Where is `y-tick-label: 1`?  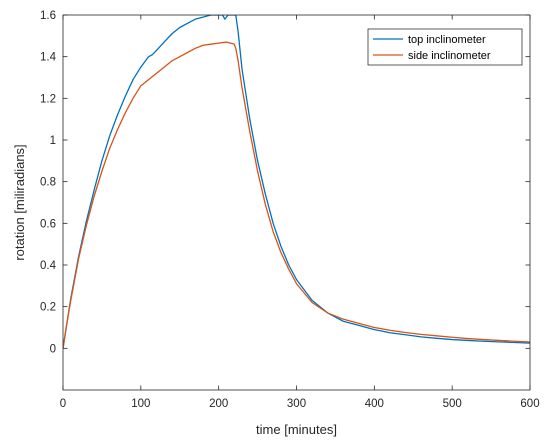
y-tick-label: 1 is located at coordinates (53, 141).